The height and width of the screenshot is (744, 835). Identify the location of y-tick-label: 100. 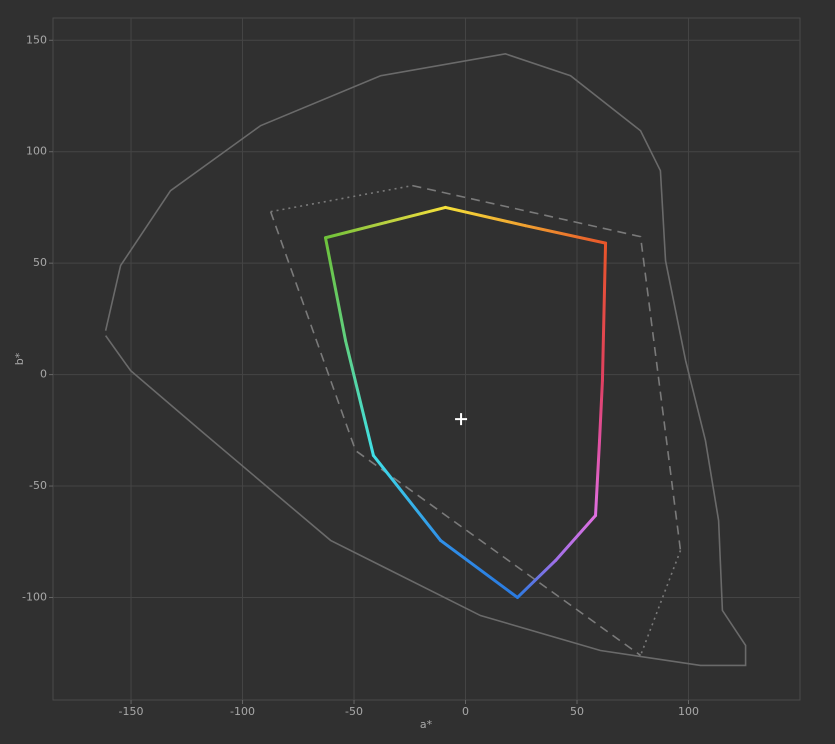
(36, 151).